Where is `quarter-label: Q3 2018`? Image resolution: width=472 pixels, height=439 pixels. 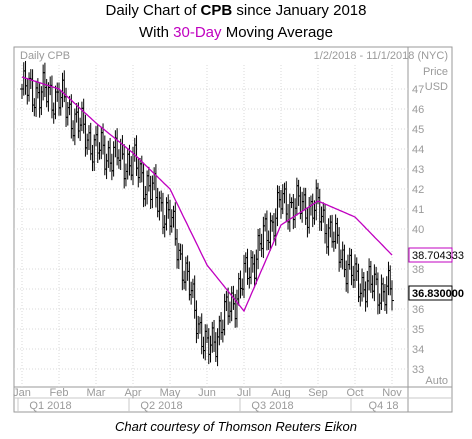
quarter-label: Q3 2018 is located at coordinates (272, 406).